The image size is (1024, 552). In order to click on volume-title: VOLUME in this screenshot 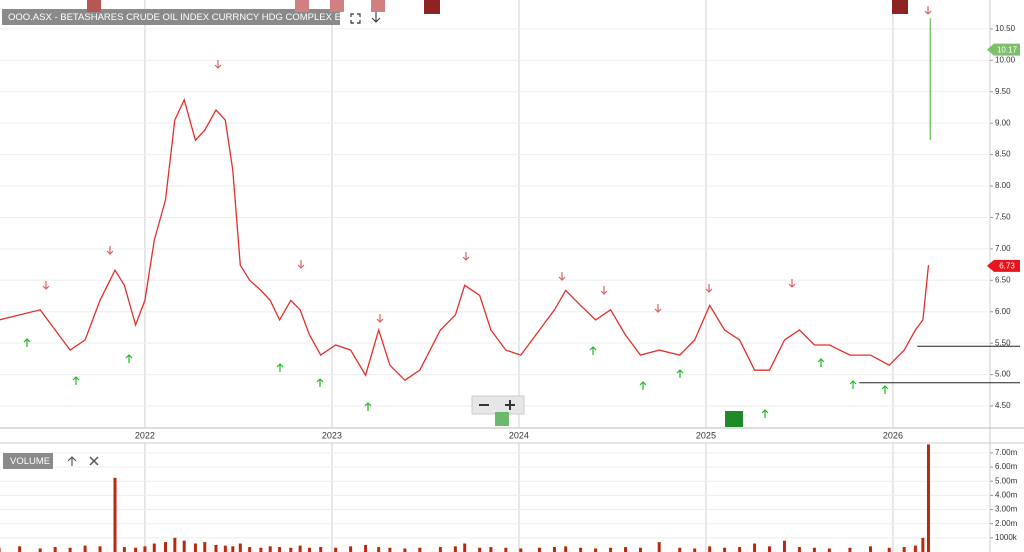, I will do `click(30, 461)`.